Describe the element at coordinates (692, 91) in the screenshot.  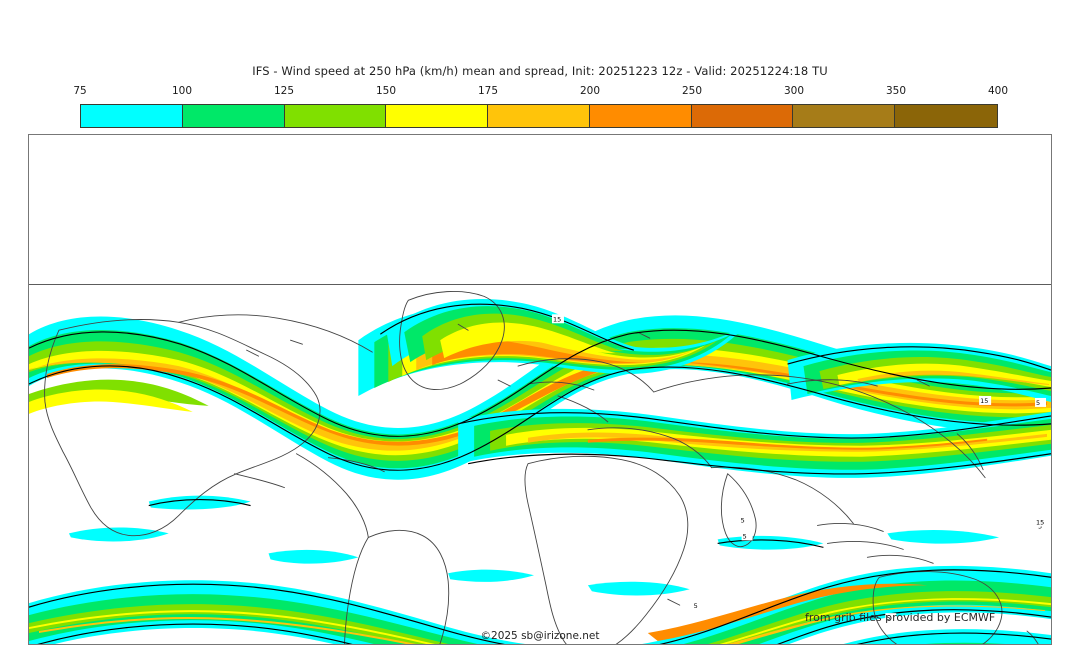
I see `colorbar-tick: 250` at that location.